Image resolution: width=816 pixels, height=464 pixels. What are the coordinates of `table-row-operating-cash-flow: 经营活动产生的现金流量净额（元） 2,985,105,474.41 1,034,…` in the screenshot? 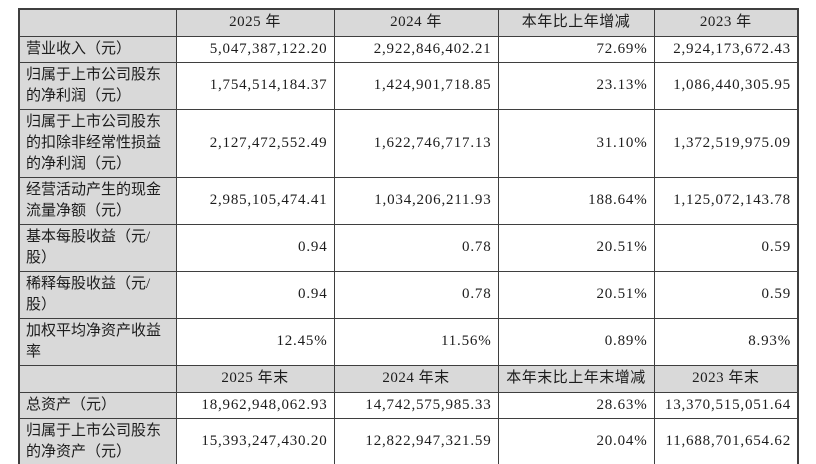 It's located at (408, 200).